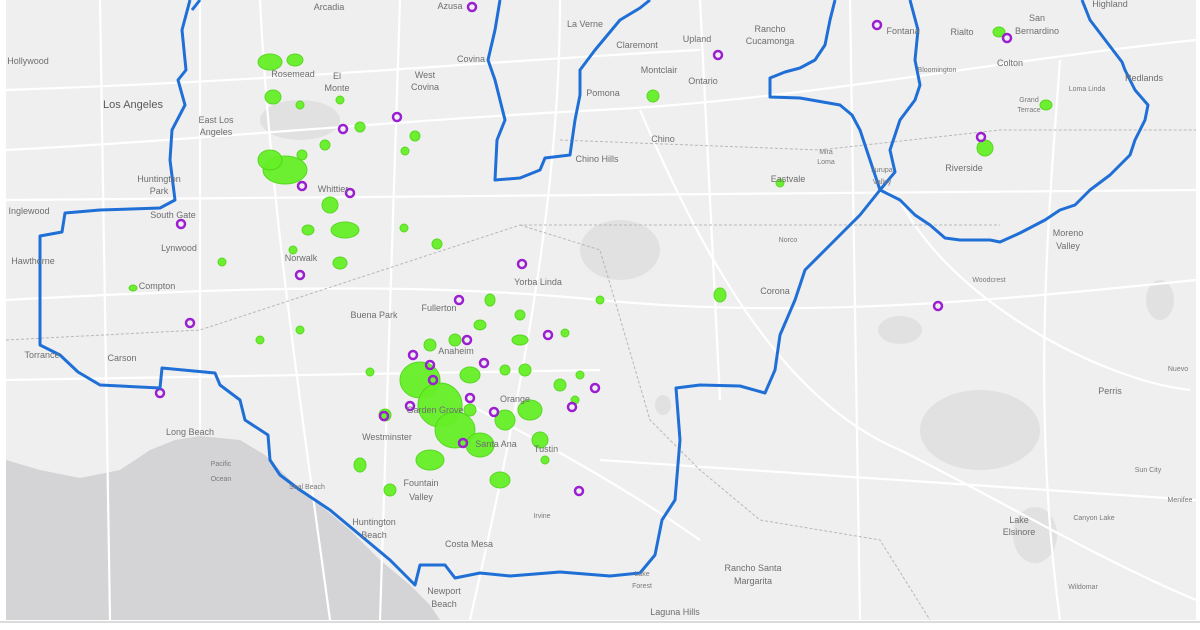 This screenshot has width=1200, height=630. What do you see at coordinates (33, 261) in the screenshot?
I see `place-label: Hawthorne` at bounding box center [33, 261].